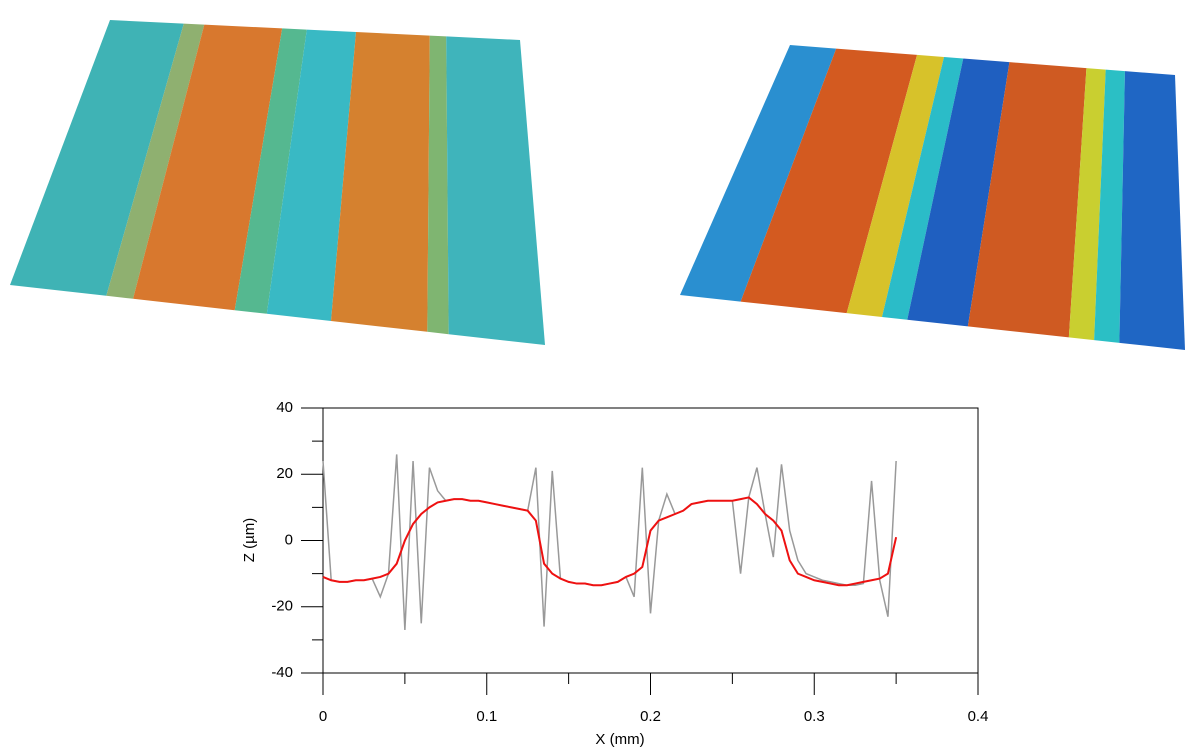 The width and height of the screenshot is (1187, 749). Describe the element at coordinates (323, 716) in the screenshot. I see `x-tick-label: 0` at that location.